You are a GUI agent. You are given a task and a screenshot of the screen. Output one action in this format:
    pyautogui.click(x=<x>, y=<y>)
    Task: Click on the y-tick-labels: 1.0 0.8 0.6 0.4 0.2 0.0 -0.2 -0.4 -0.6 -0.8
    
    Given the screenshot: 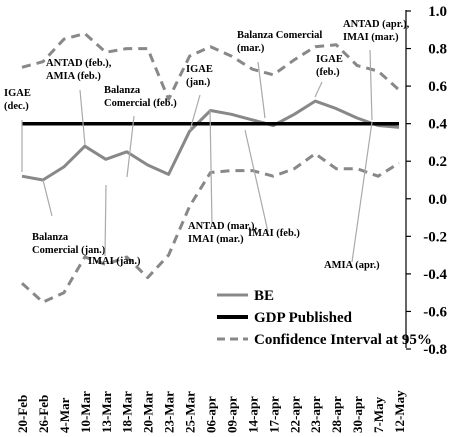 What is the action you would take?
    pyautogui.click(x=427, y=181)
    